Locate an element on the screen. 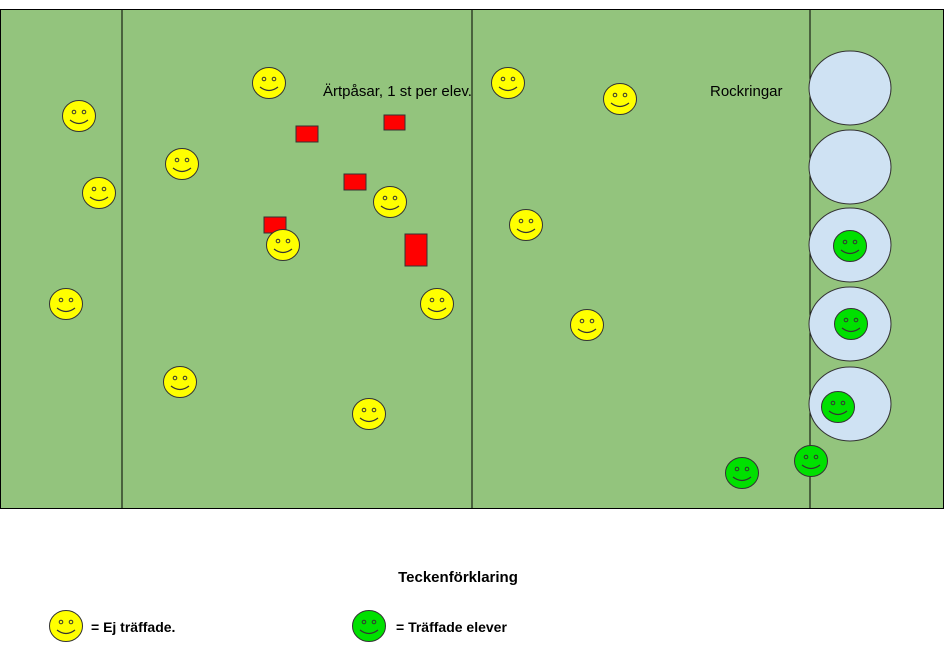 This screenshot has height=648, width=945. legend-icons is located at coordinates (217, 626).